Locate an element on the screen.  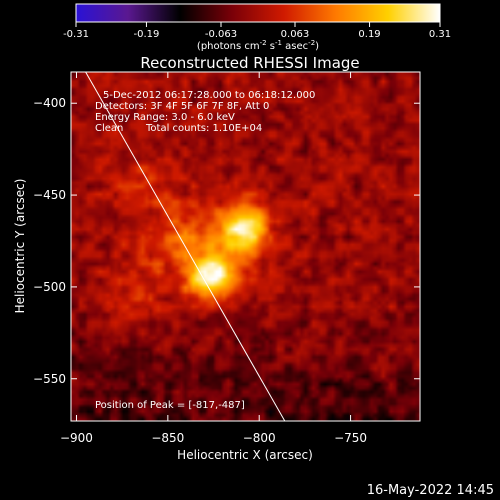
colorbar-strip is located at coordinates (258, 13).